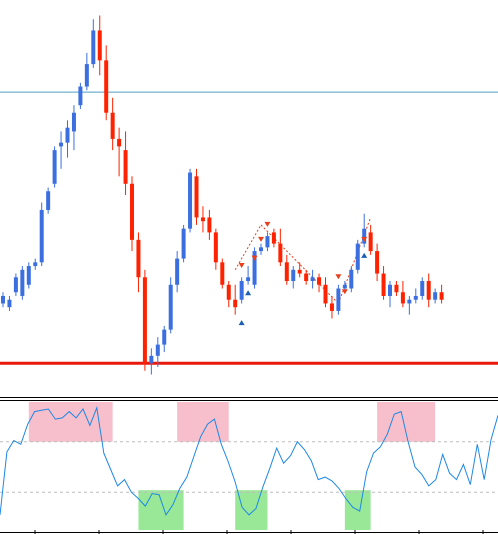 The width and height of the screenshot is (498, 534). I want to click on signal-markers, so click(303, 273).